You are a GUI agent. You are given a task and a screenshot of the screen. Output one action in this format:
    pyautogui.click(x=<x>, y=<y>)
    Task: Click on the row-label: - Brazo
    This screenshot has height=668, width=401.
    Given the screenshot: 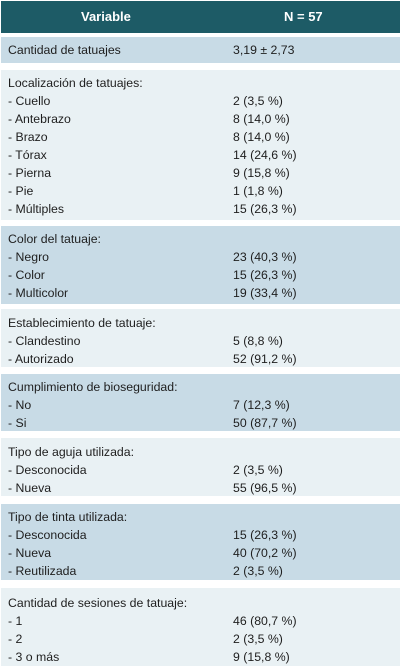 What is the action you would take?
    pyautogui.click(x=28, y=137)
    